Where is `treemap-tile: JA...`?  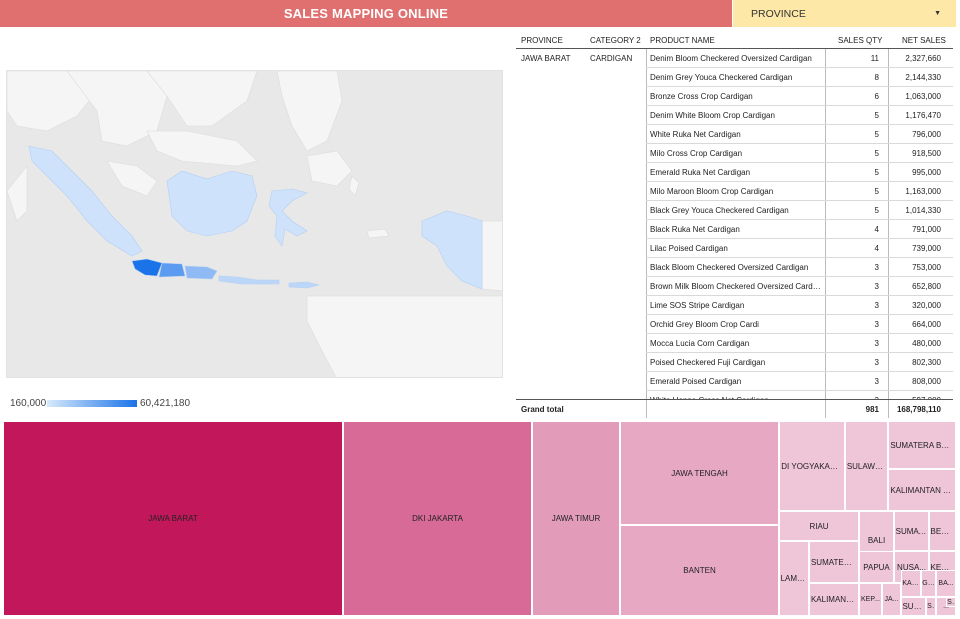
treemap-tile: JA... is located at coordinates (891, 599).